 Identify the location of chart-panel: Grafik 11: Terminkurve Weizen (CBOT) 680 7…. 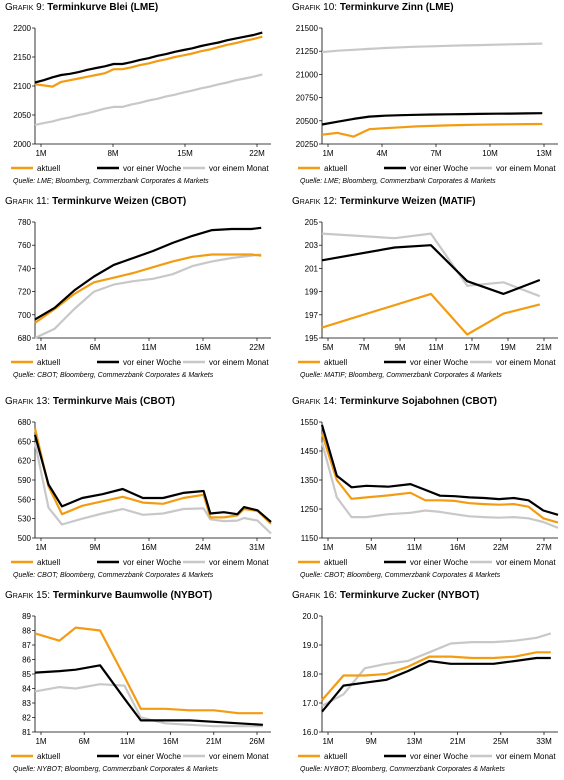
(142, 291).